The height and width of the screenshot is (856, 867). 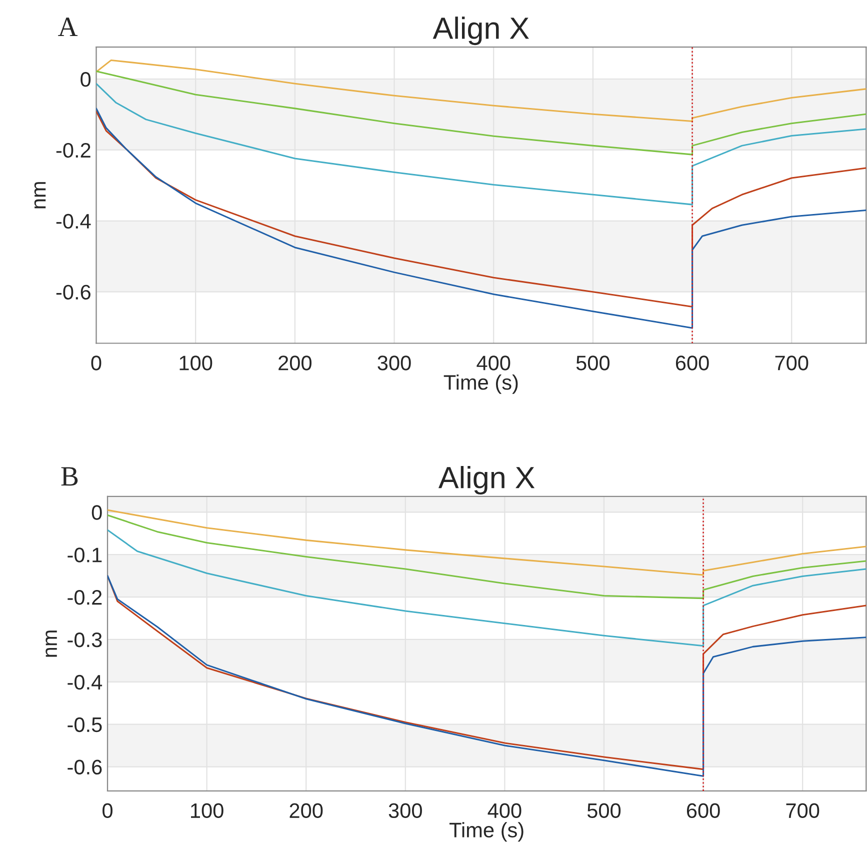 What do you see at coordinates (68, 27) in the screenshot?
I see `text: A` at bounding box center [68, 27].